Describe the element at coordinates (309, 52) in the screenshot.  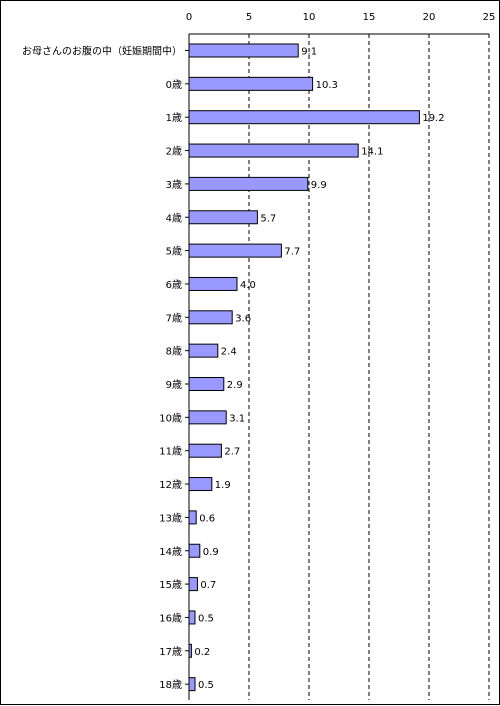
I see `value-label: 9.1` at that location.